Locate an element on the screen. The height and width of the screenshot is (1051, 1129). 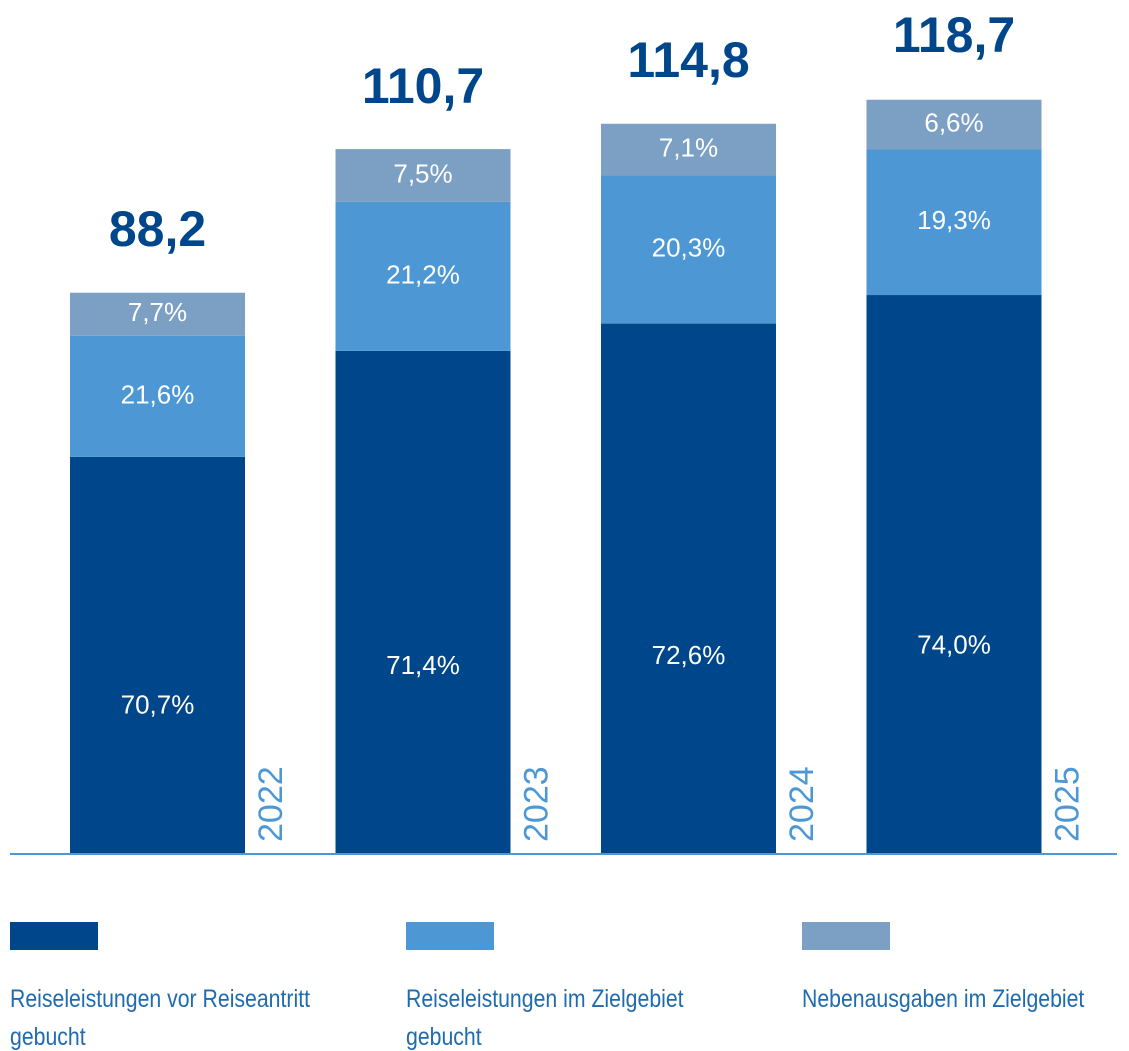
segment-label: 6,6% is located at coordinates (953, 123).